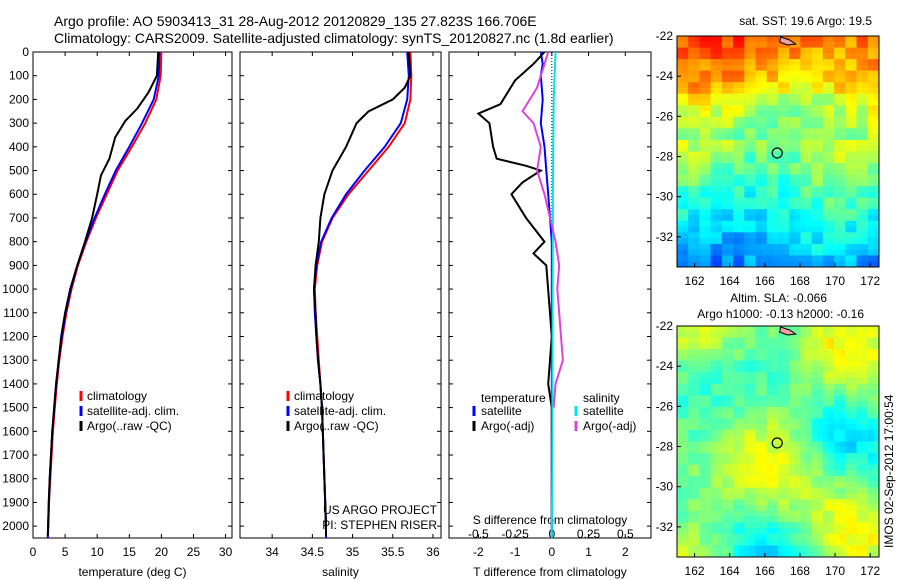  I want to click on legend-label: Argo(-adj), so click(609, 426).